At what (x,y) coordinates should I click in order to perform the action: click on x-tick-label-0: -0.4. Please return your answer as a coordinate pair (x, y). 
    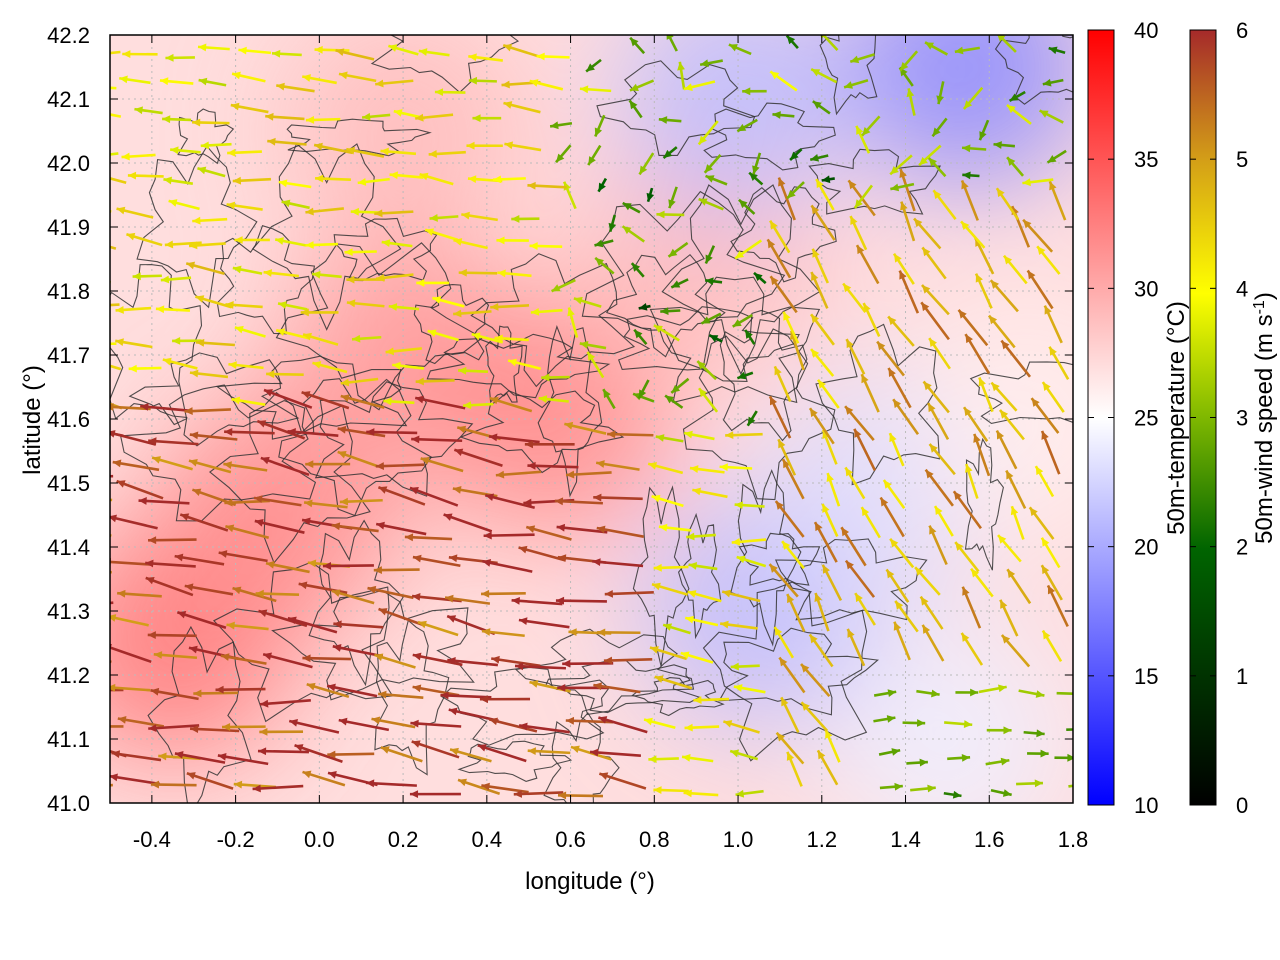
    Looking at the image, I should click on (152, 839).